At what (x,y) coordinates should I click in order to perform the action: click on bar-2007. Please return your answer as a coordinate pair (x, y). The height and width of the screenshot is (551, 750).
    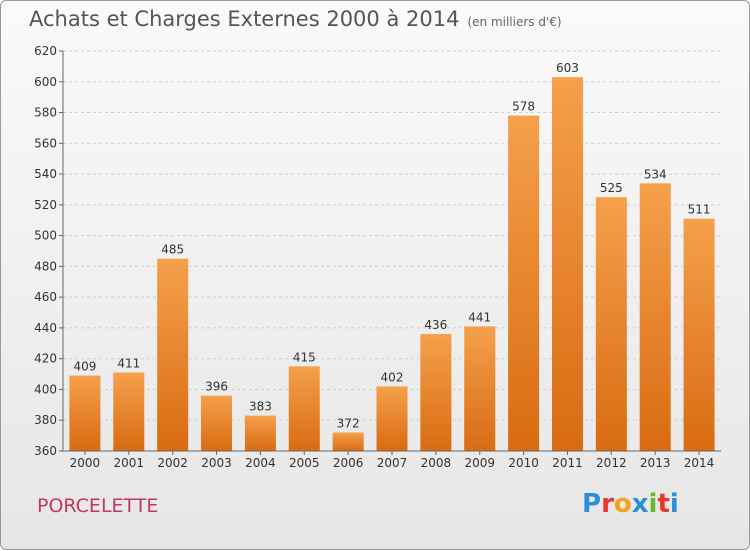
    Looking at the image, I should click on (392, 418).